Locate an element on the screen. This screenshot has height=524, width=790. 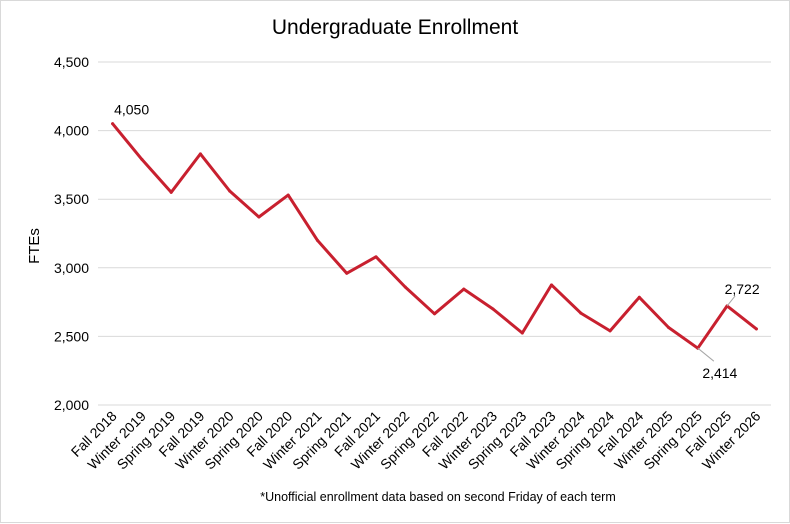
y-tick-label: 4,000 is located at coordinates (71, 131).